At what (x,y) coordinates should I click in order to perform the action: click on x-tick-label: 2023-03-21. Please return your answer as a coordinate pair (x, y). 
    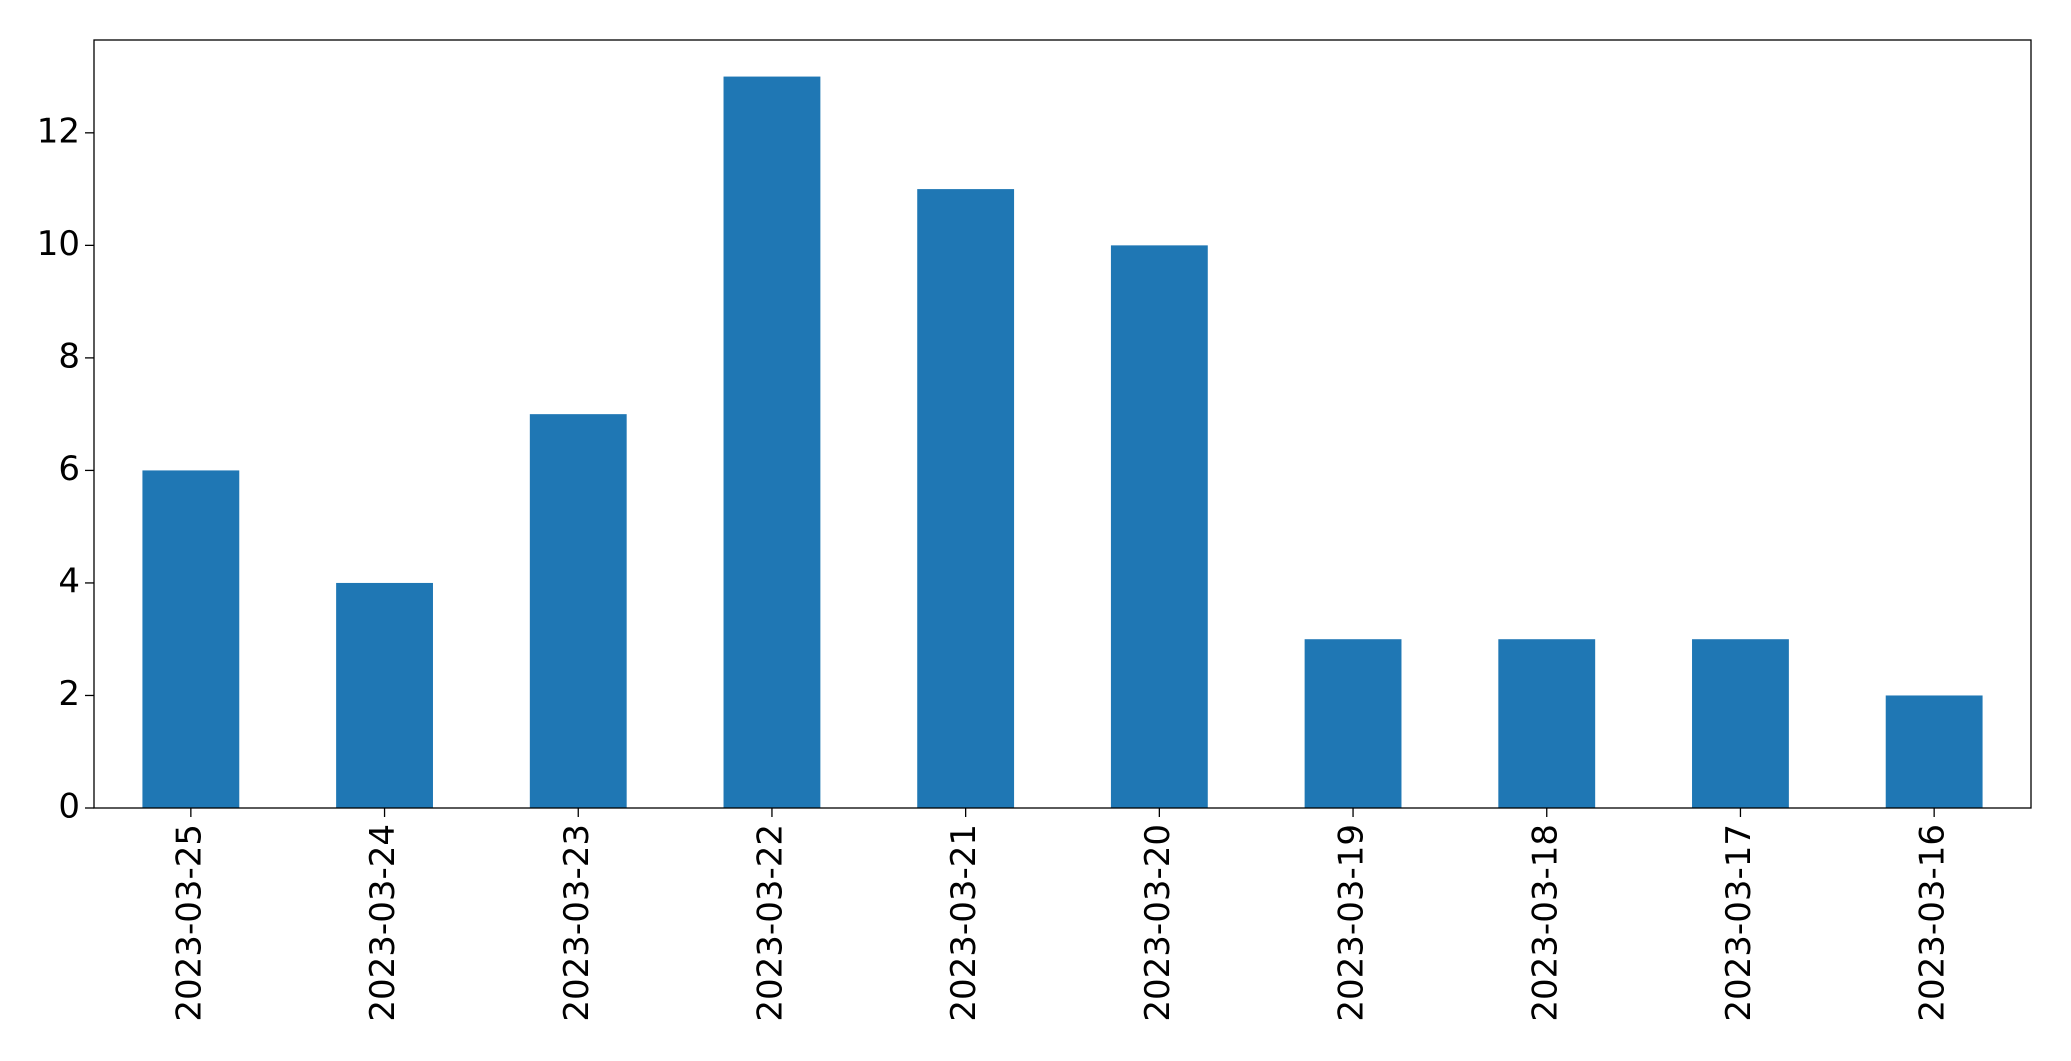
    Looking at the image, I should click on (964, 923).